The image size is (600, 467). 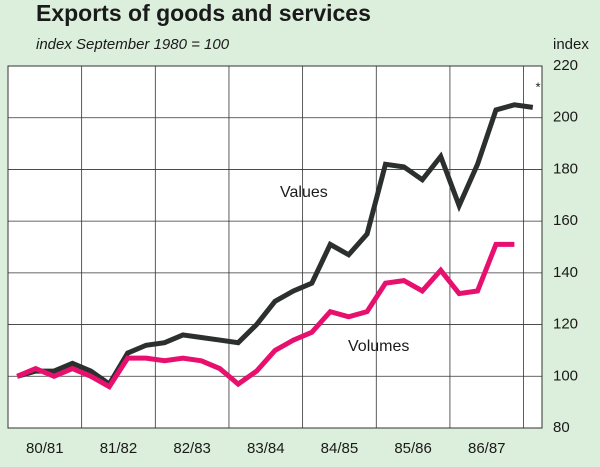 I want to click on x-tick-label: 86/87, so click(x=487, y=448).